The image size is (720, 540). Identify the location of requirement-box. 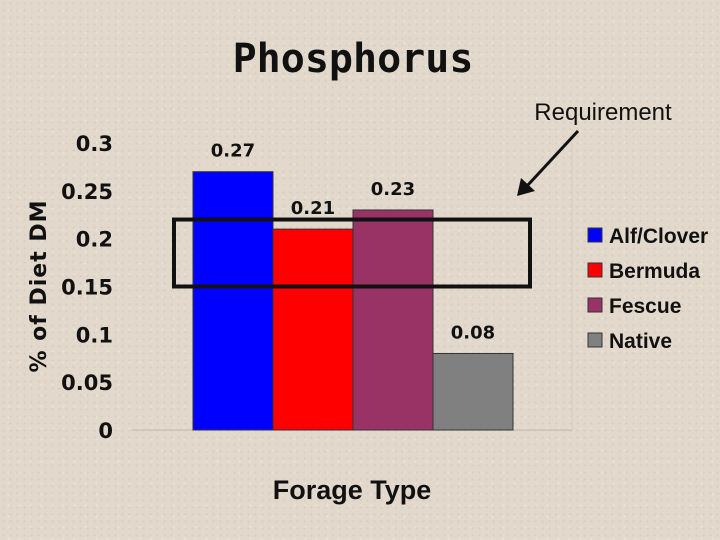
(352, 253).